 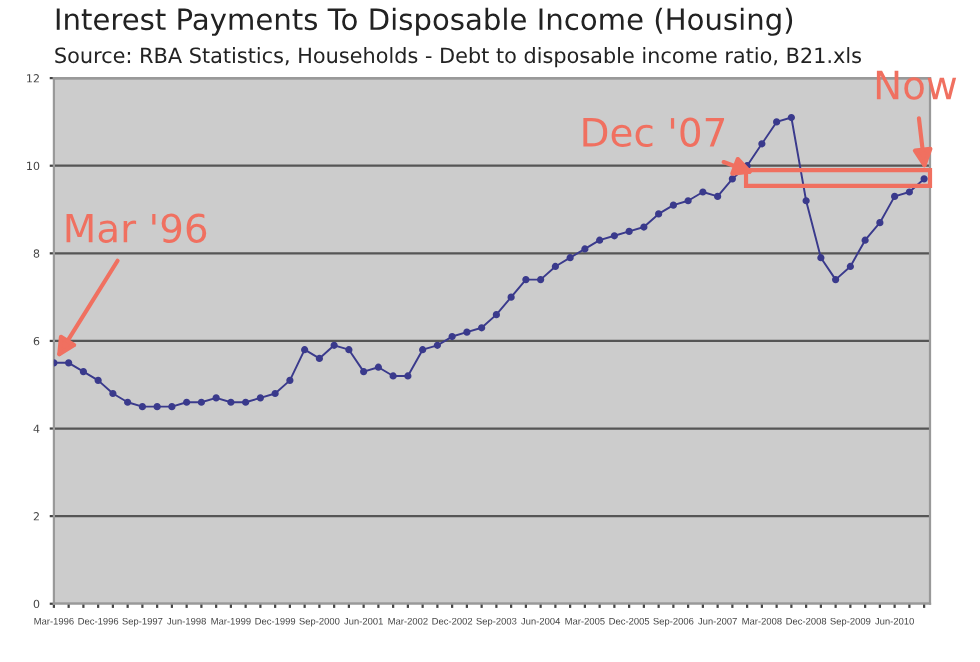 What do you see at coordinates (654, 132) in the screenshot?
I see `annotation: Dec '07` at bounding box center [654, 132].